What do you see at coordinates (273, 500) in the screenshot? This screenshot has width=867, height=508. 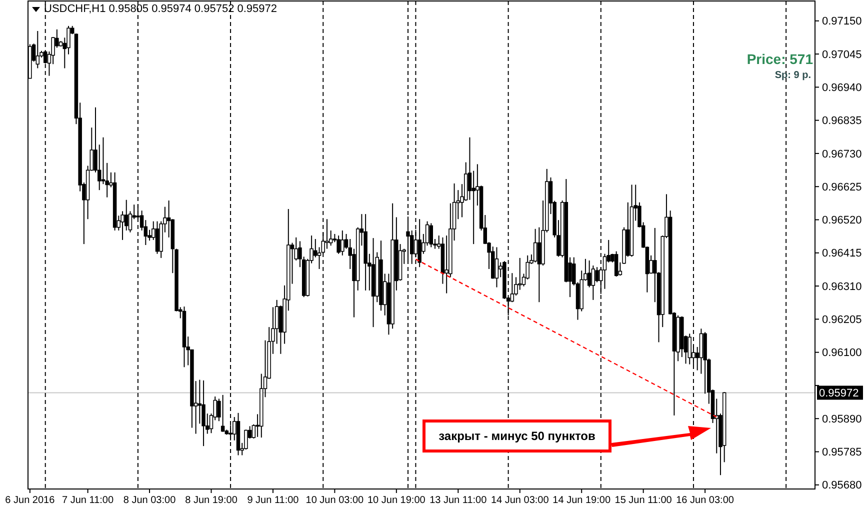 I see `x-tick-label: 9 Jun 11:00` at bounding box center [273, 500].